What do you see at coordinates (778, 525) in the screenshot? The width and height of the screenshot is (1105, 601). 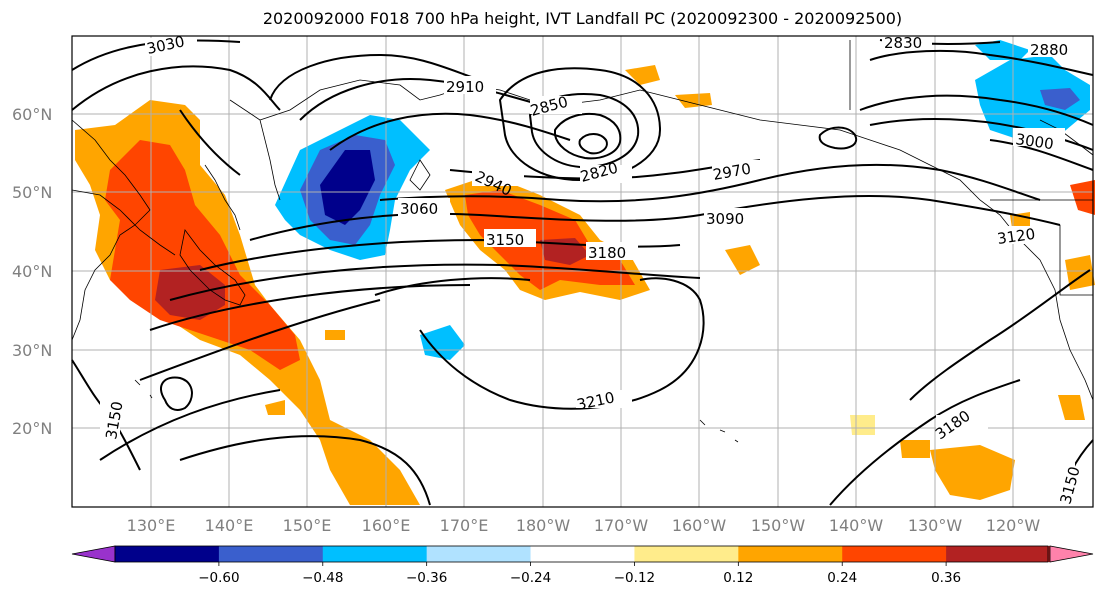 I see `lon-label: 150°W` at bounding box center [778, 525].